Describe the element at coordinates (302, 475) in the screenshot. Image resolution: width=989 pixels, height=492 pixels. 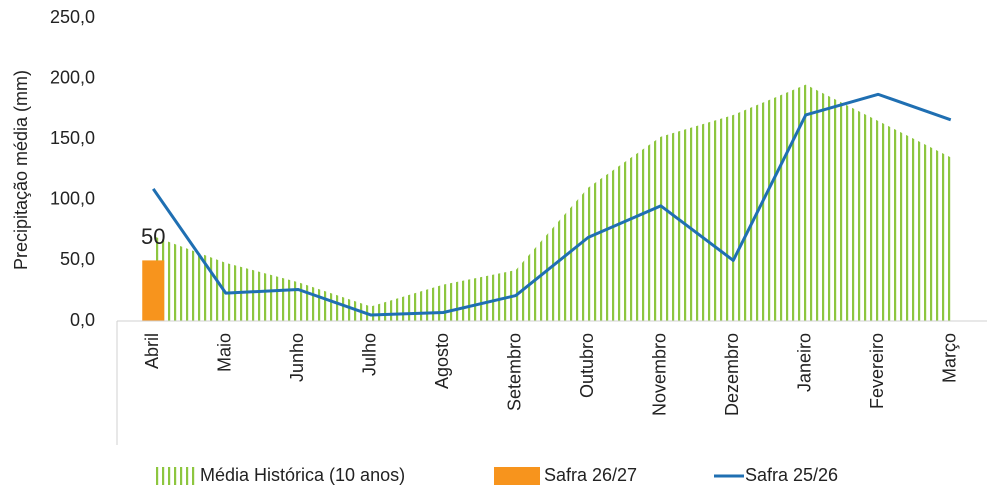
I see `legend-label: Média Histórica (10 anos)` at that location.